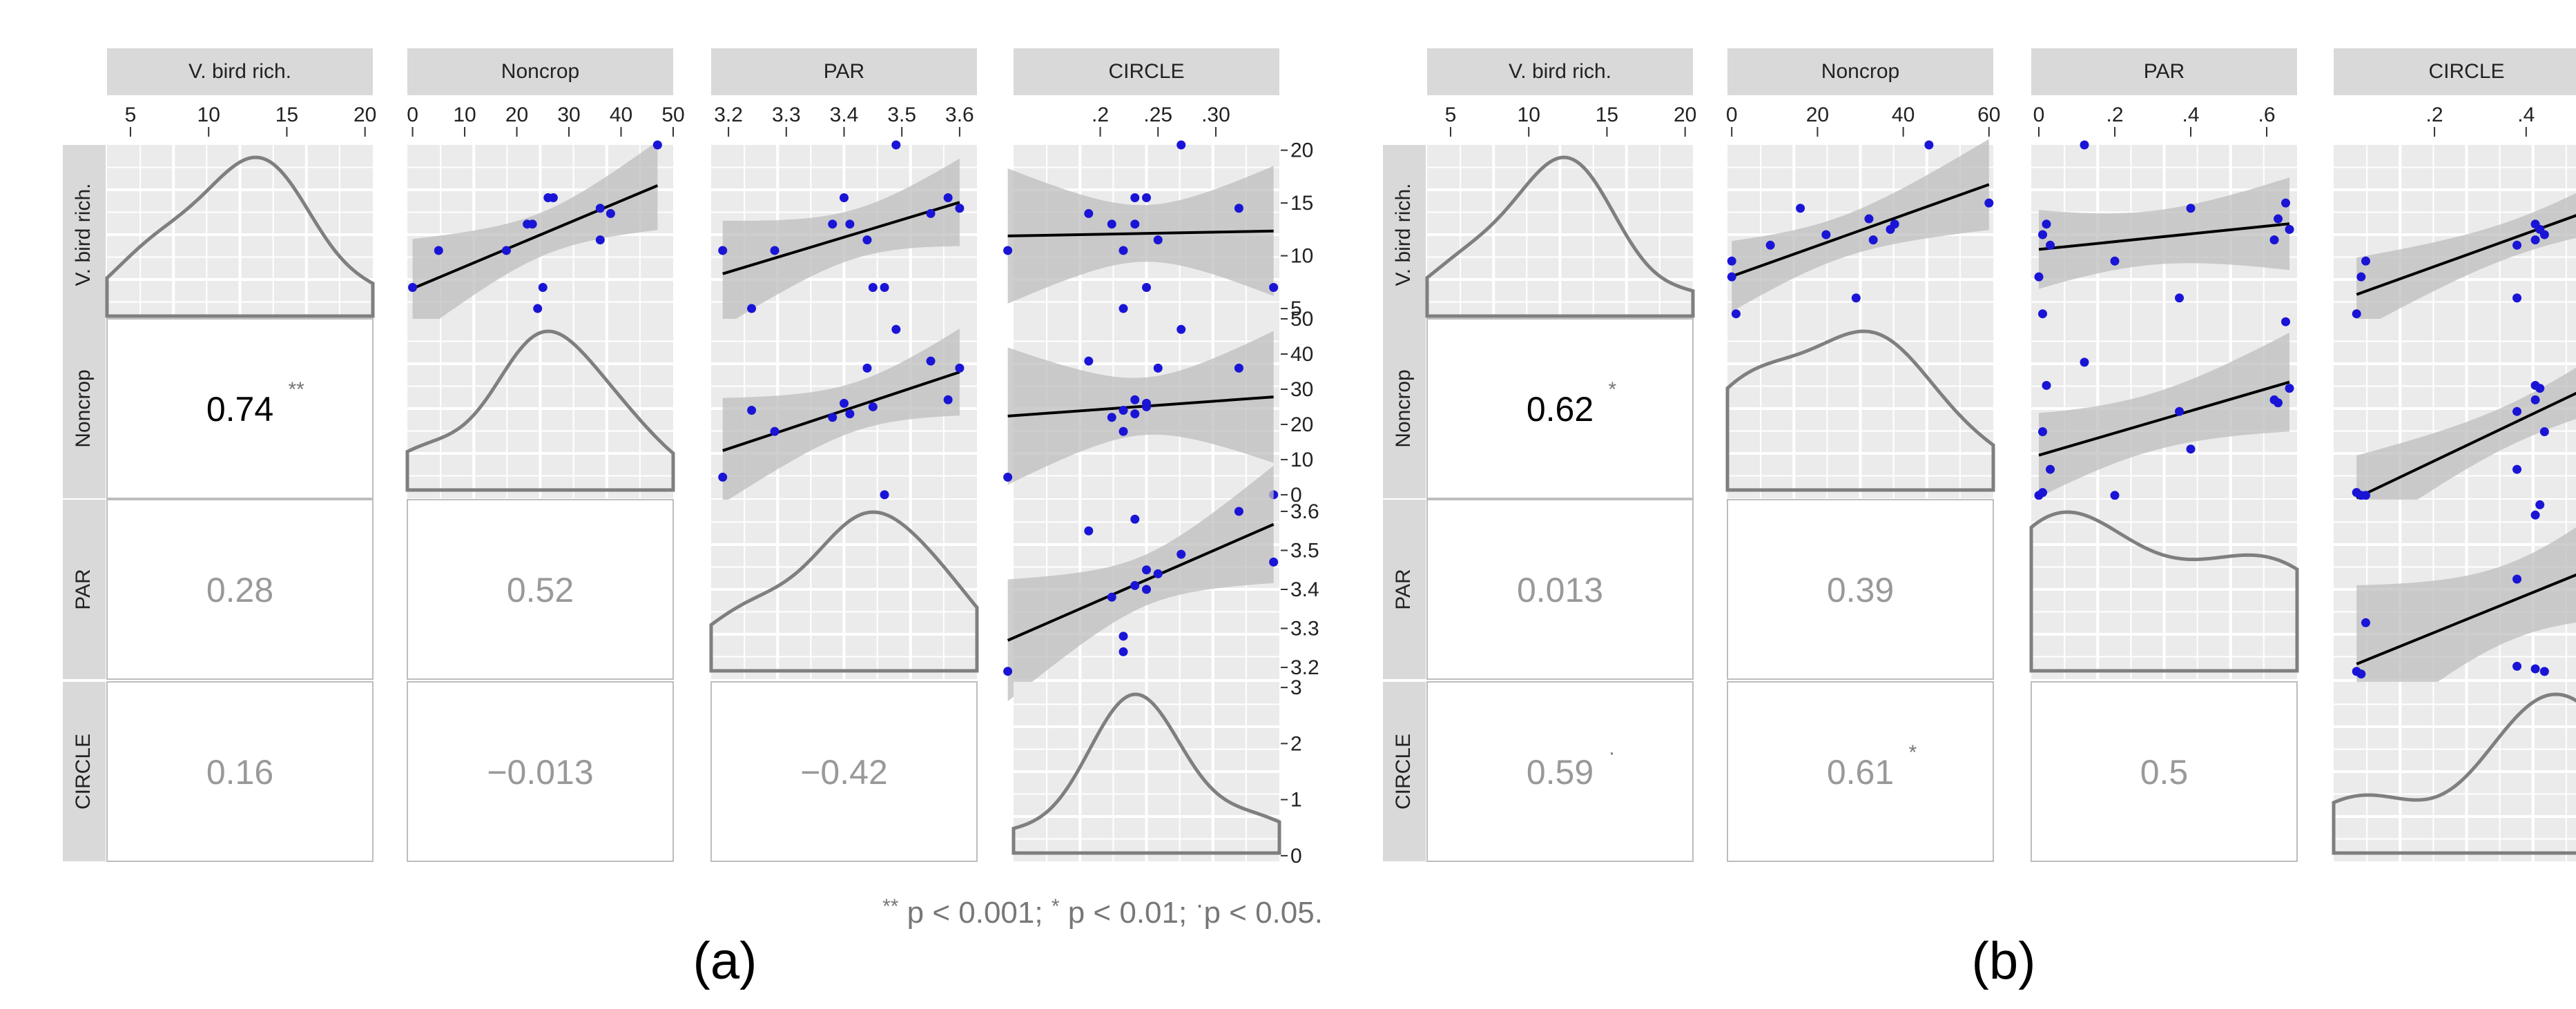  Describe the element at coordinates (2004, 961) in the screenshot. I see `panel-label-b: (b)` at that location.